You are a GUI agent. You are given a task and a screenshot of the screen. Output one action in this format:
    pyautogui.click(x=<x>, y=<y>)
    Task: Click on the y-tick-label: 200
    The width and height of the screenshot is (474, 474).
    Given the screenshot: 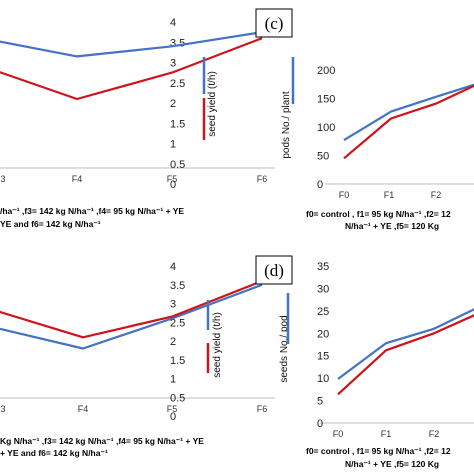 What is the action you would take?
    pyautogui.click(x=326, y=71)
    